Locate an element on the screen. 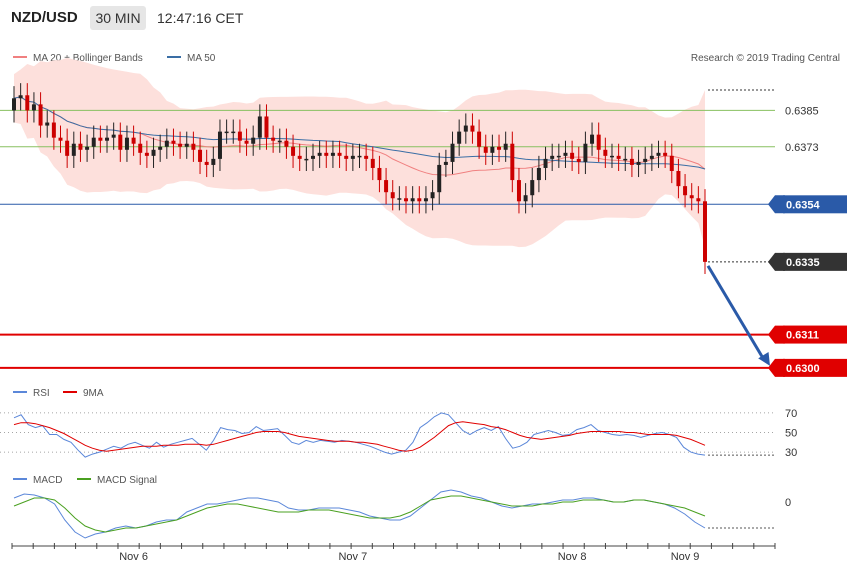 Image resolution: width=850 pixels, height=576 pixels. projection-arrow-head is located at coordinates (764, 358).